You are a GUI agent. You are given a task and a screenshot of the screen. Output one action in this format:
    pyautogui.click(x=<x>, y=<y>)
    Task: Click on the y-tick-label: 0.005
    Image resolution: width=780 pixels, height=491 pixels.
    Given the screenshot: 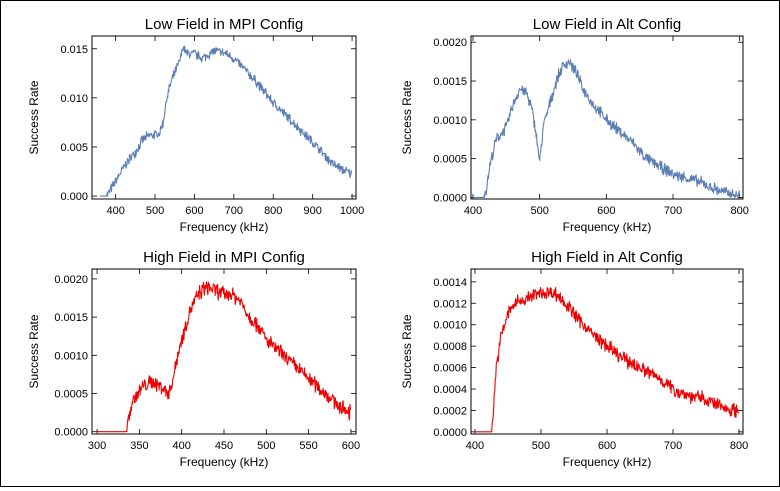 What is the action you would take?
    pyautogui.click(x=74, y=148)
    